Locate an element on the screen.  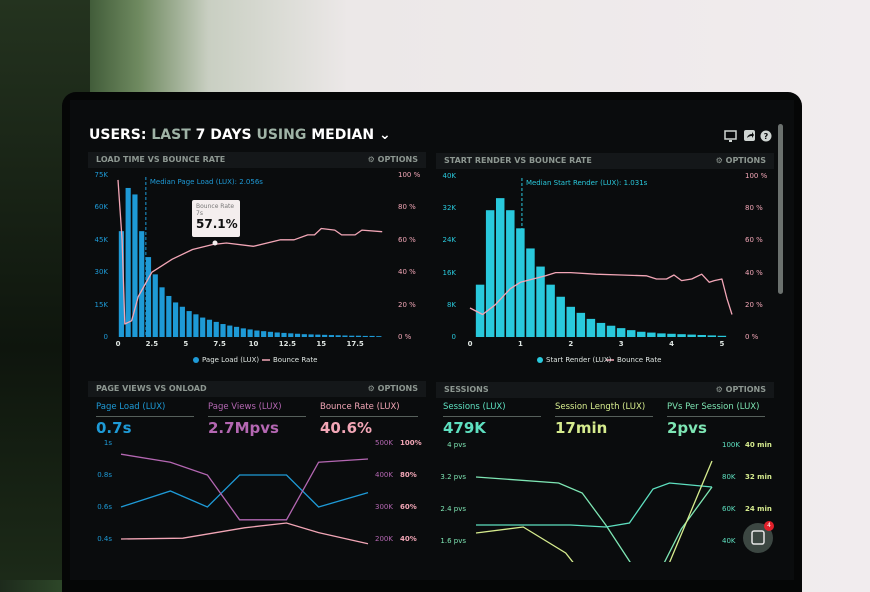
metric-label: Bounce Rate (LUX) is located at coordinates (360, 407).